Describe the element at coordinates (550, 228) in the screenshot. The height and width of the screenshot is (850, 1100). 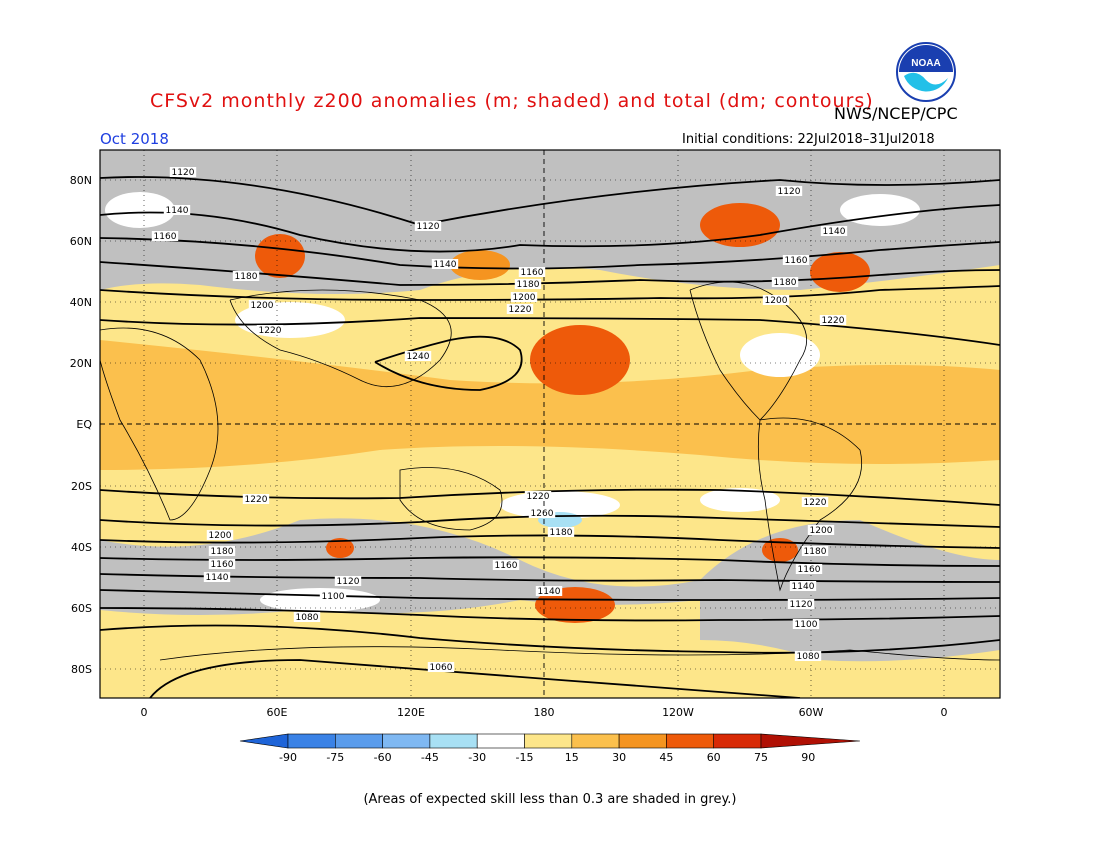
I see `contour-1140-nh` at that location.